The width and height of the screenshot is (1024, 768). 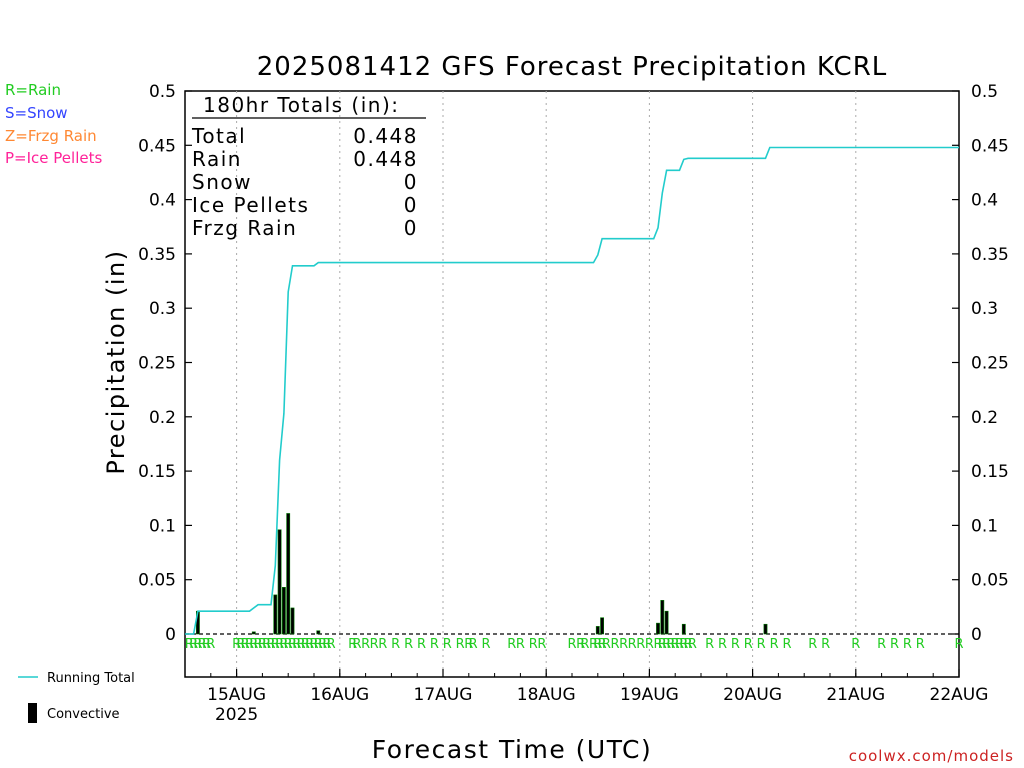 I want to click on y-tick-label-left: 0, so click(x=170, y=635).